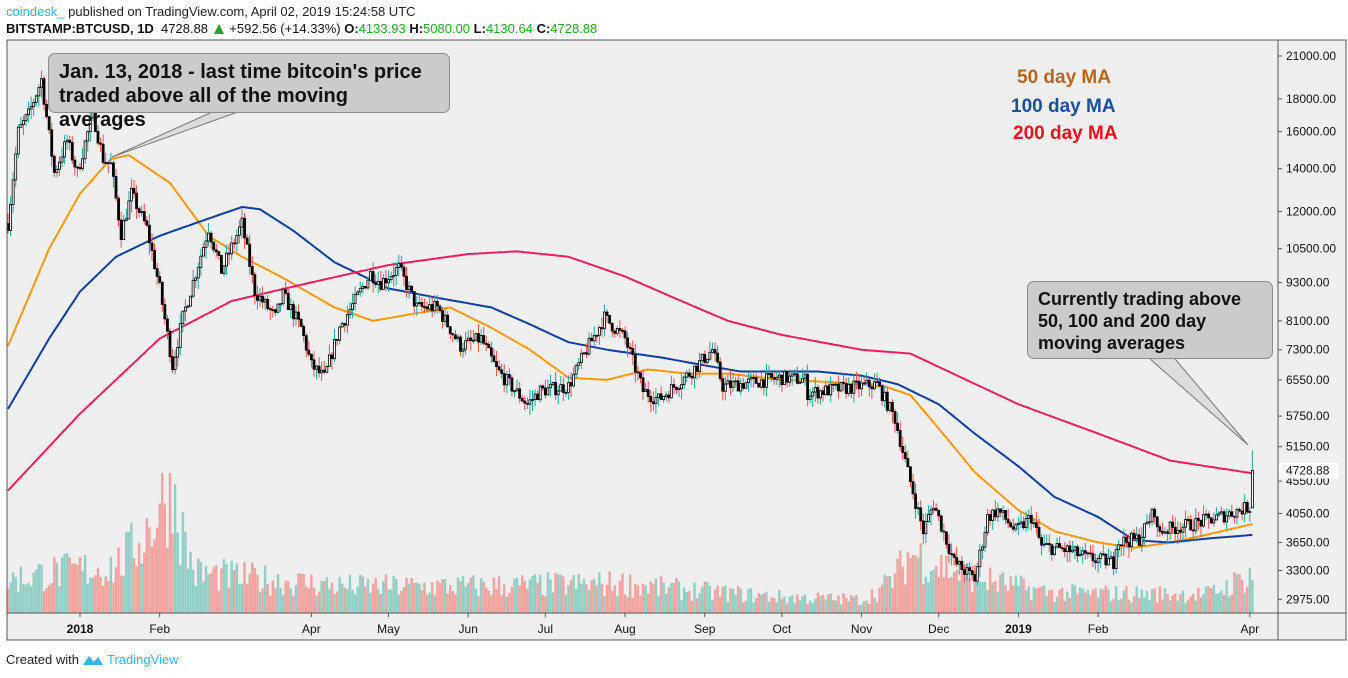 This screenshot has height=678, width=1348. Describe the element at coordinates (1311, 249) in the screenshot. I see `y-tick-label: 10500.00` at that location.